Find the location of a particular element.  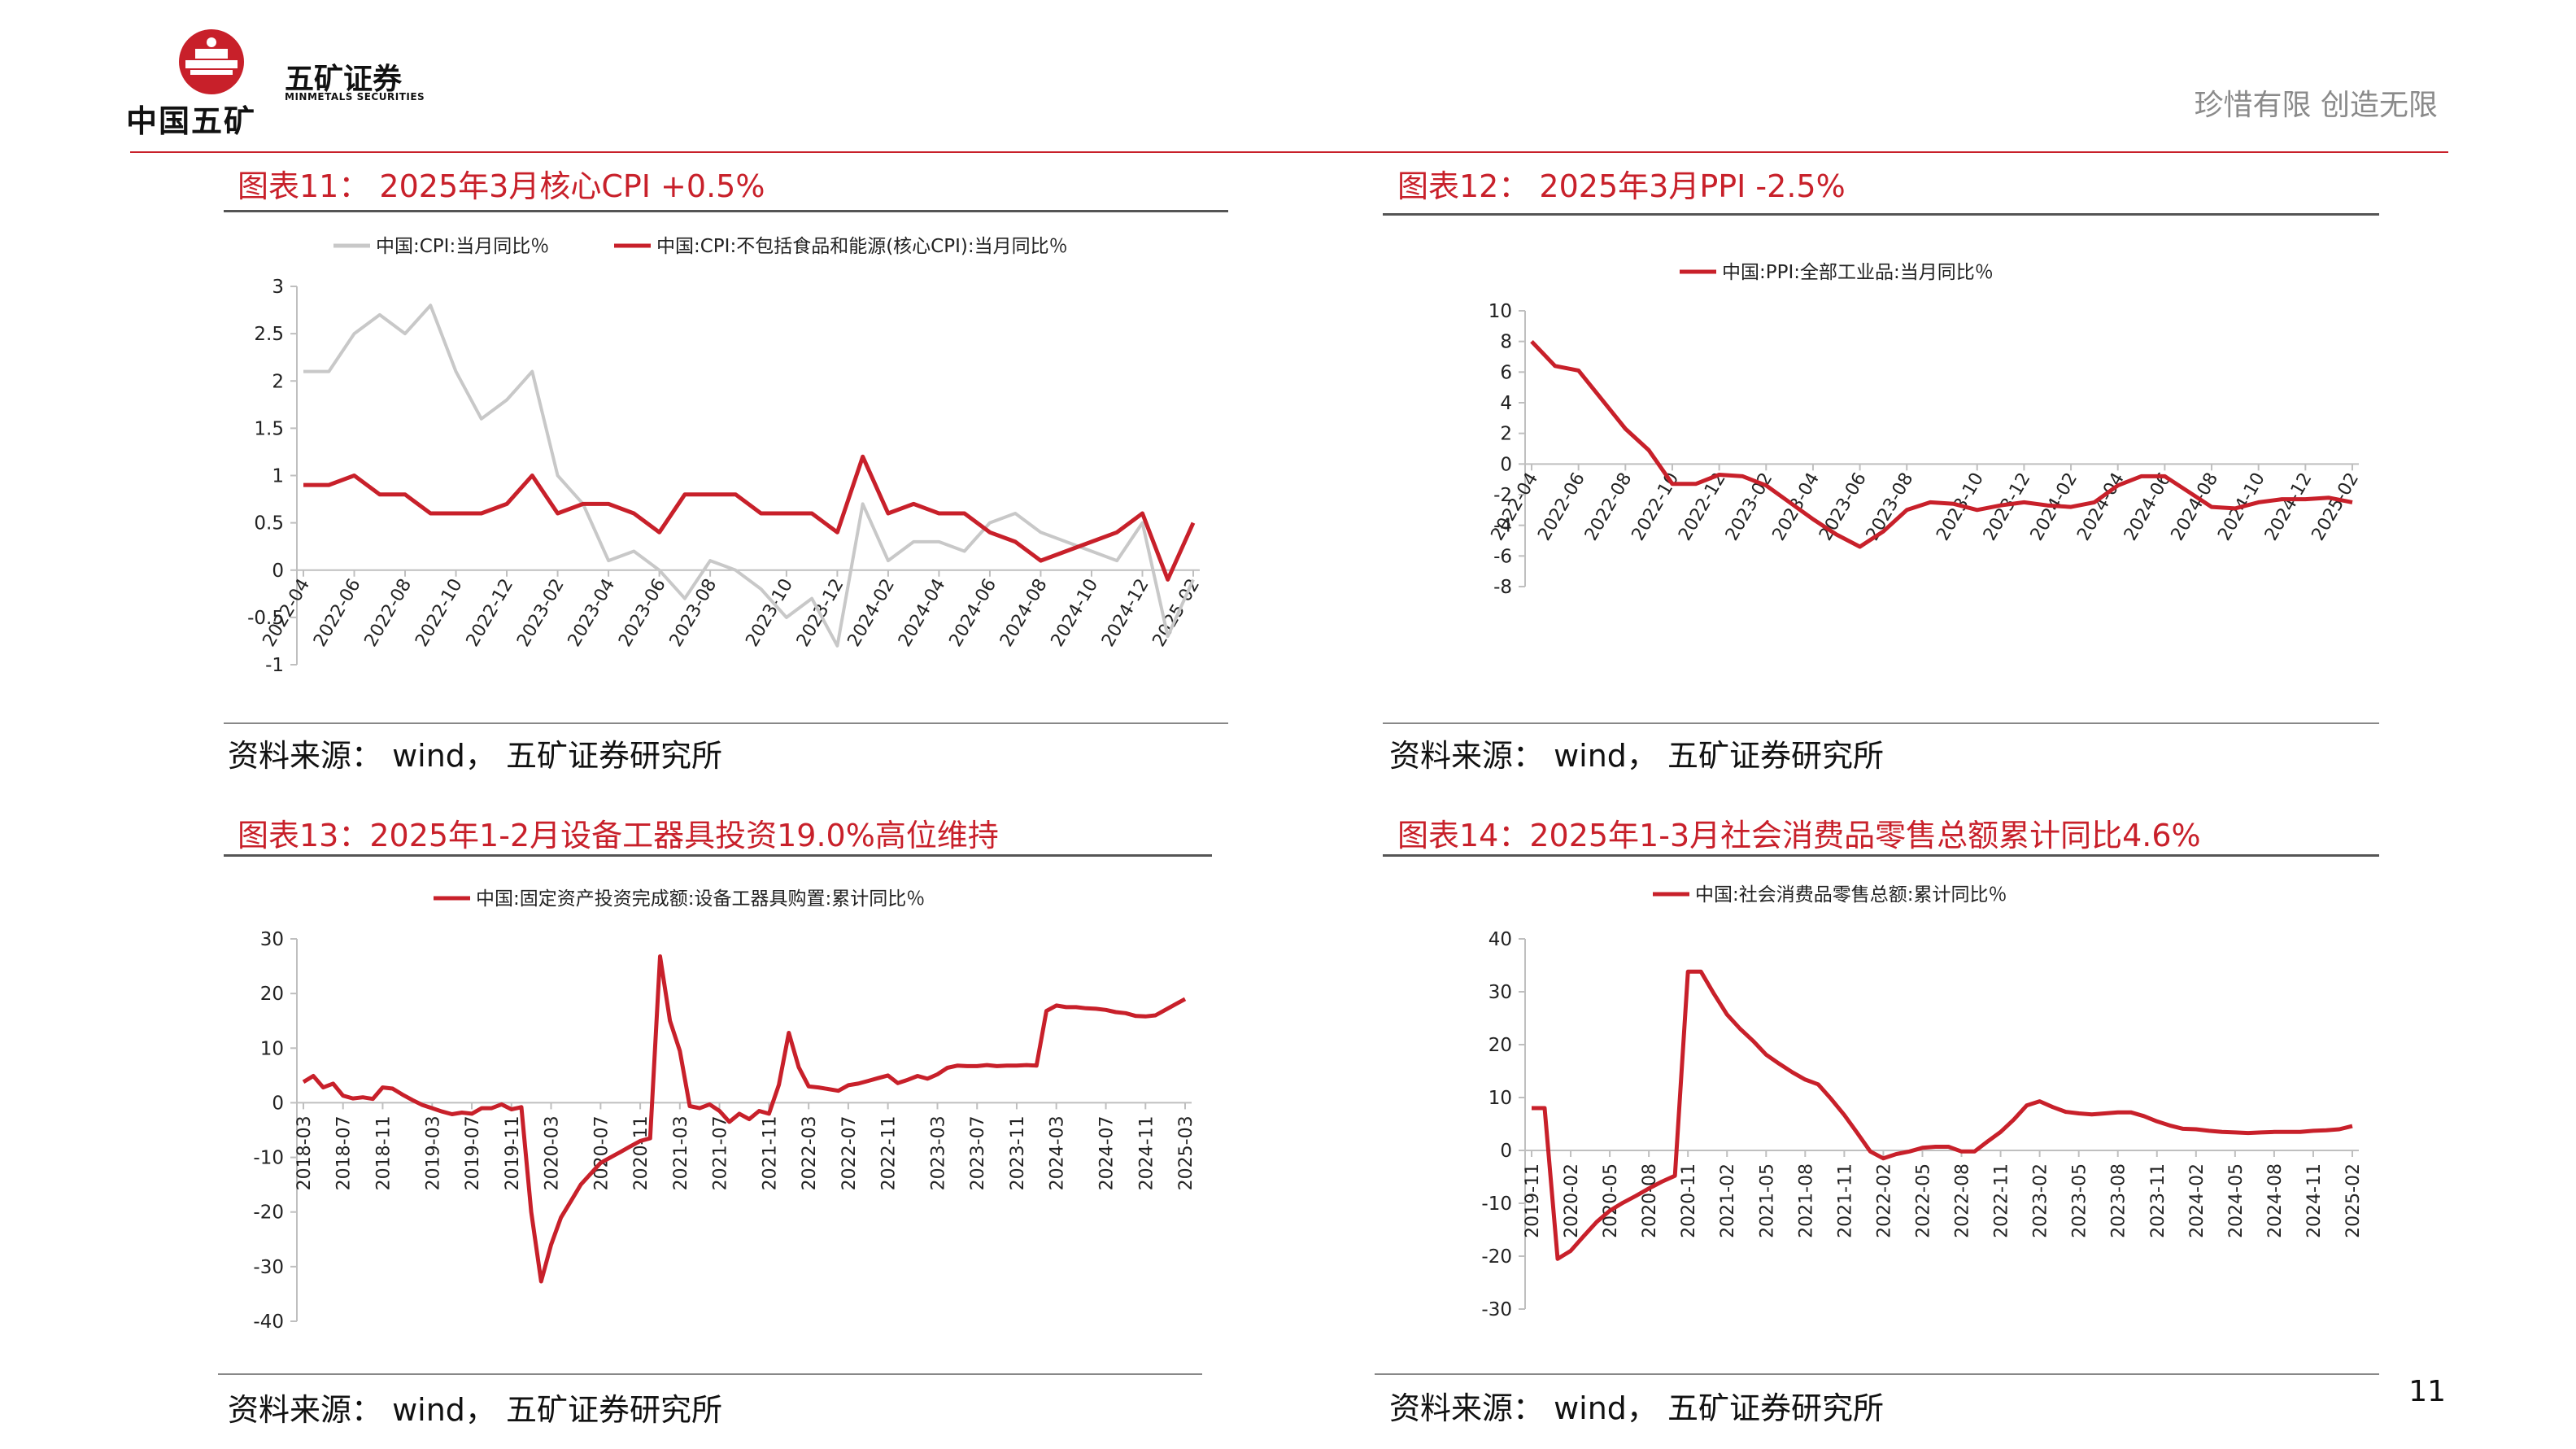

x-tick-label: 2021-08 is located at coordinates (1806, 1200).